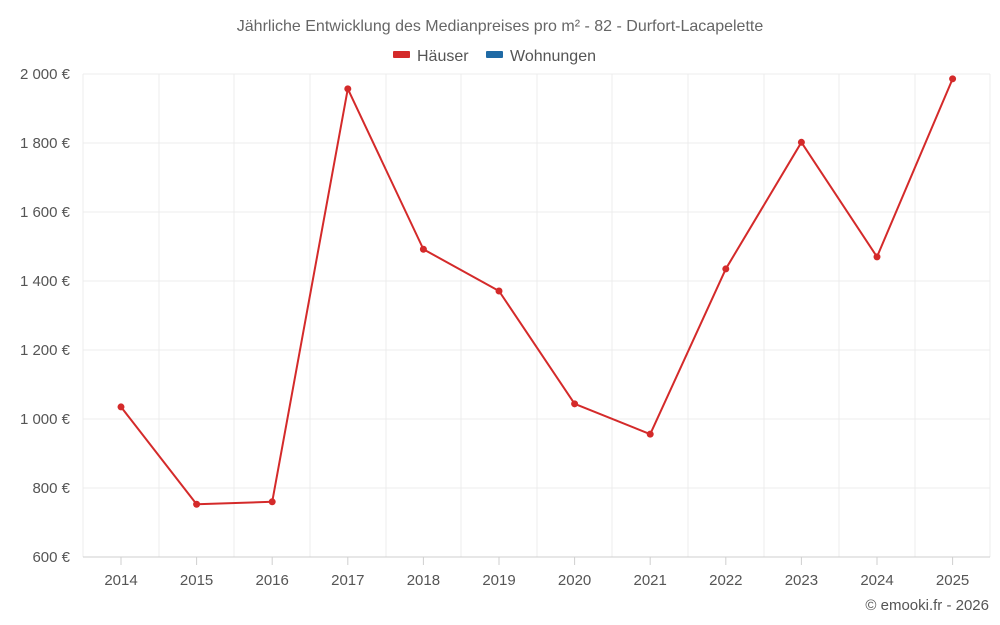  I want to click on x-tick-label: 2017, so click(347, 580).